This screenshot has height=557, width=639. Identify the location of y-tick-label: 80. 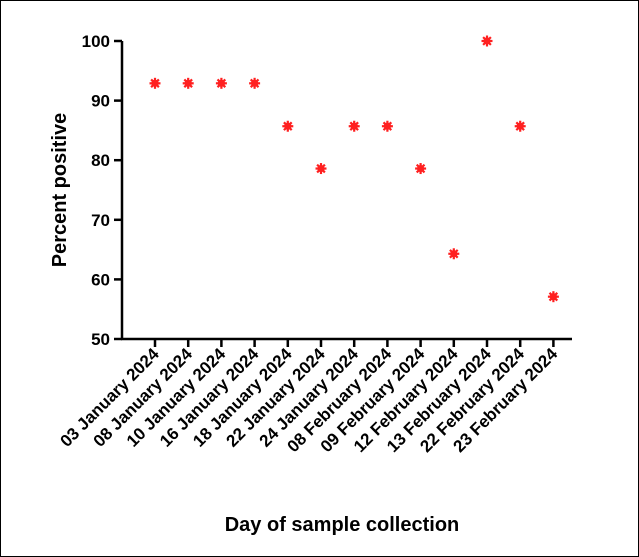
(100, 160).